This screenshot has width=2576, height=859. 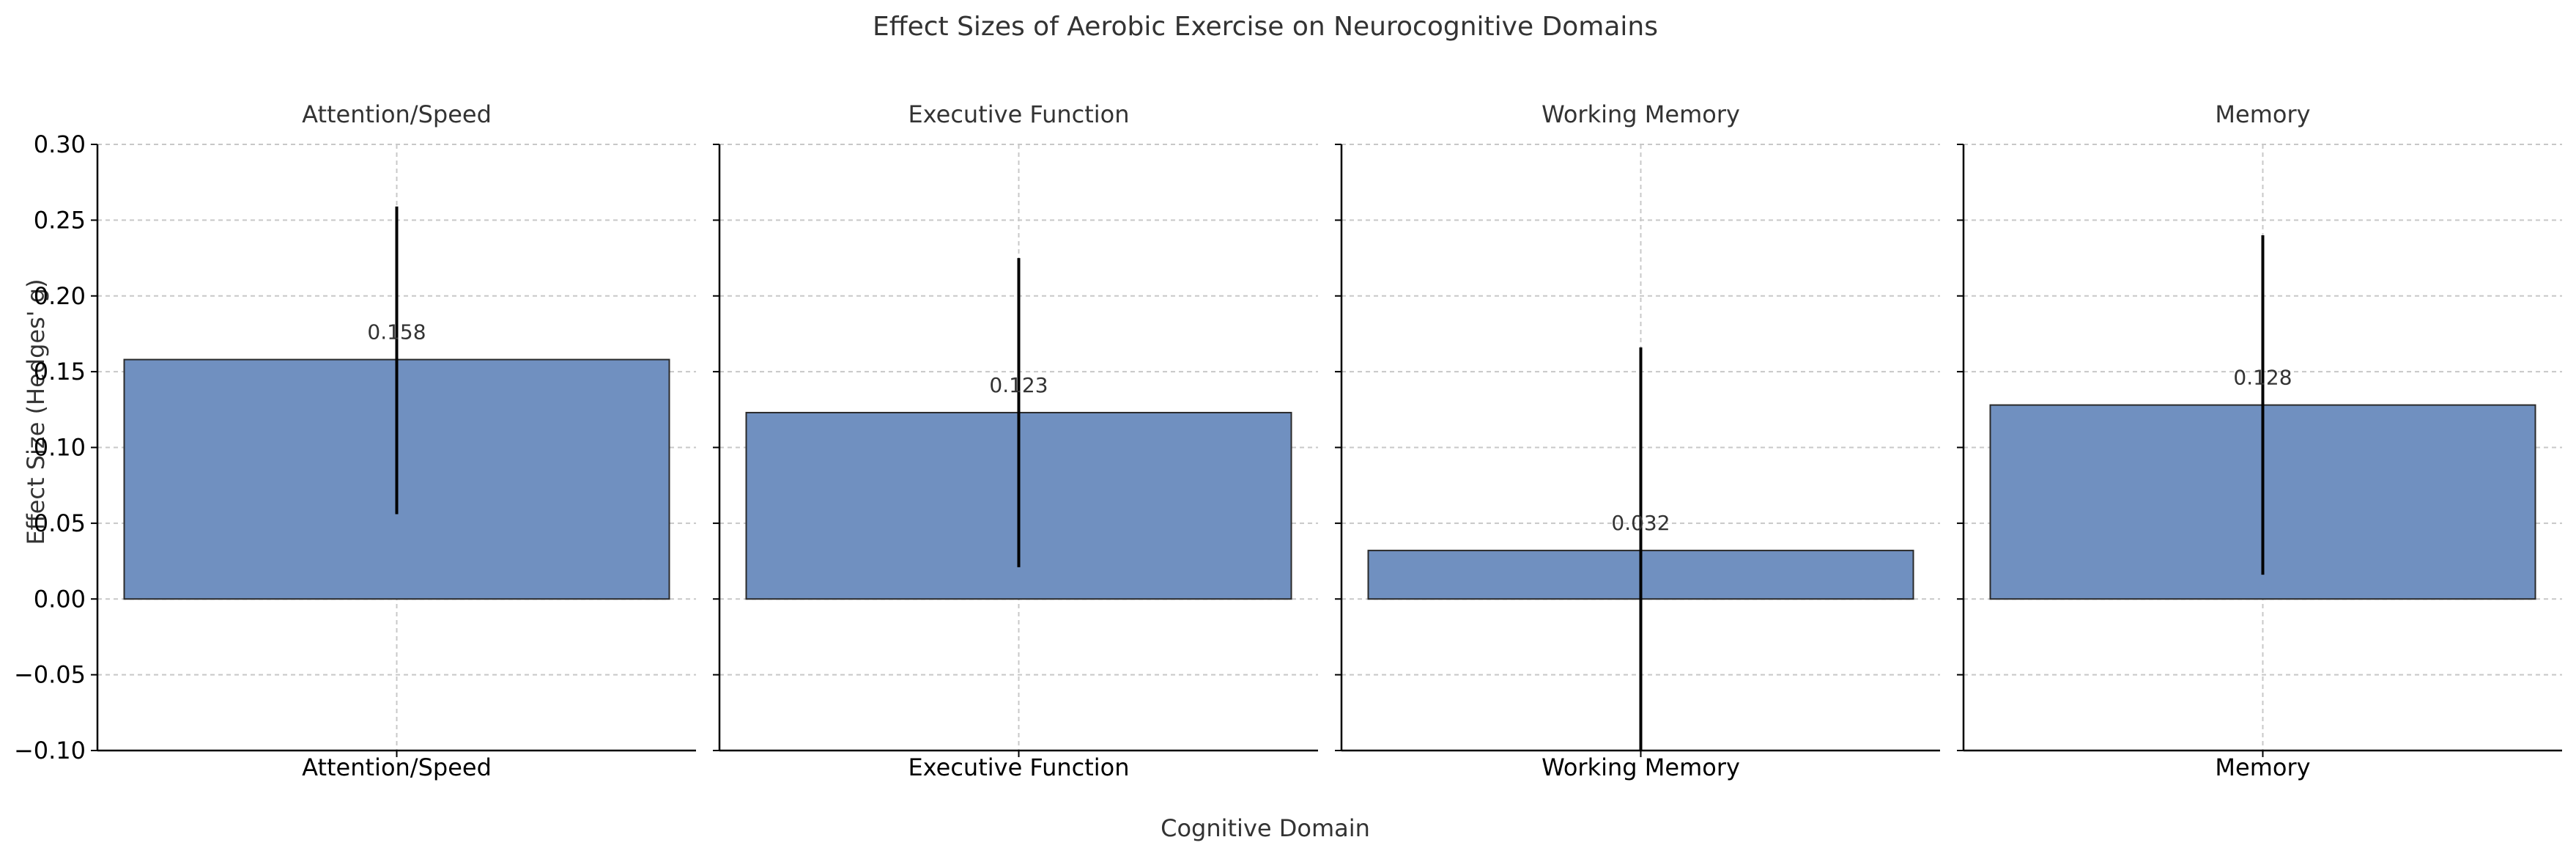 What do you see at coordinates (1640, 767) in the screenshot?
I see `x-tick-label: Working Memory` at bounding box center [1640, 767].